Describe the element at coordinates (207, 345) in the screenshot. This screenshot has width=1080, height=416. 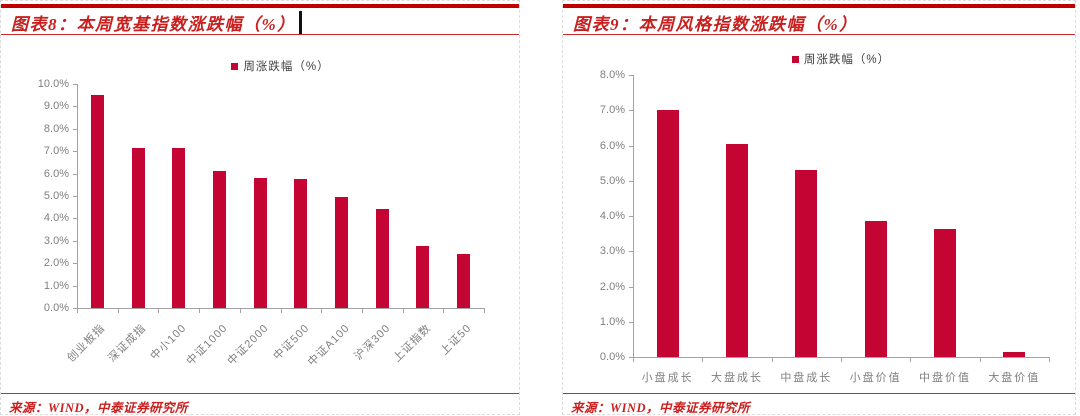
I see `x-axis-label: 中证1000` at that location.